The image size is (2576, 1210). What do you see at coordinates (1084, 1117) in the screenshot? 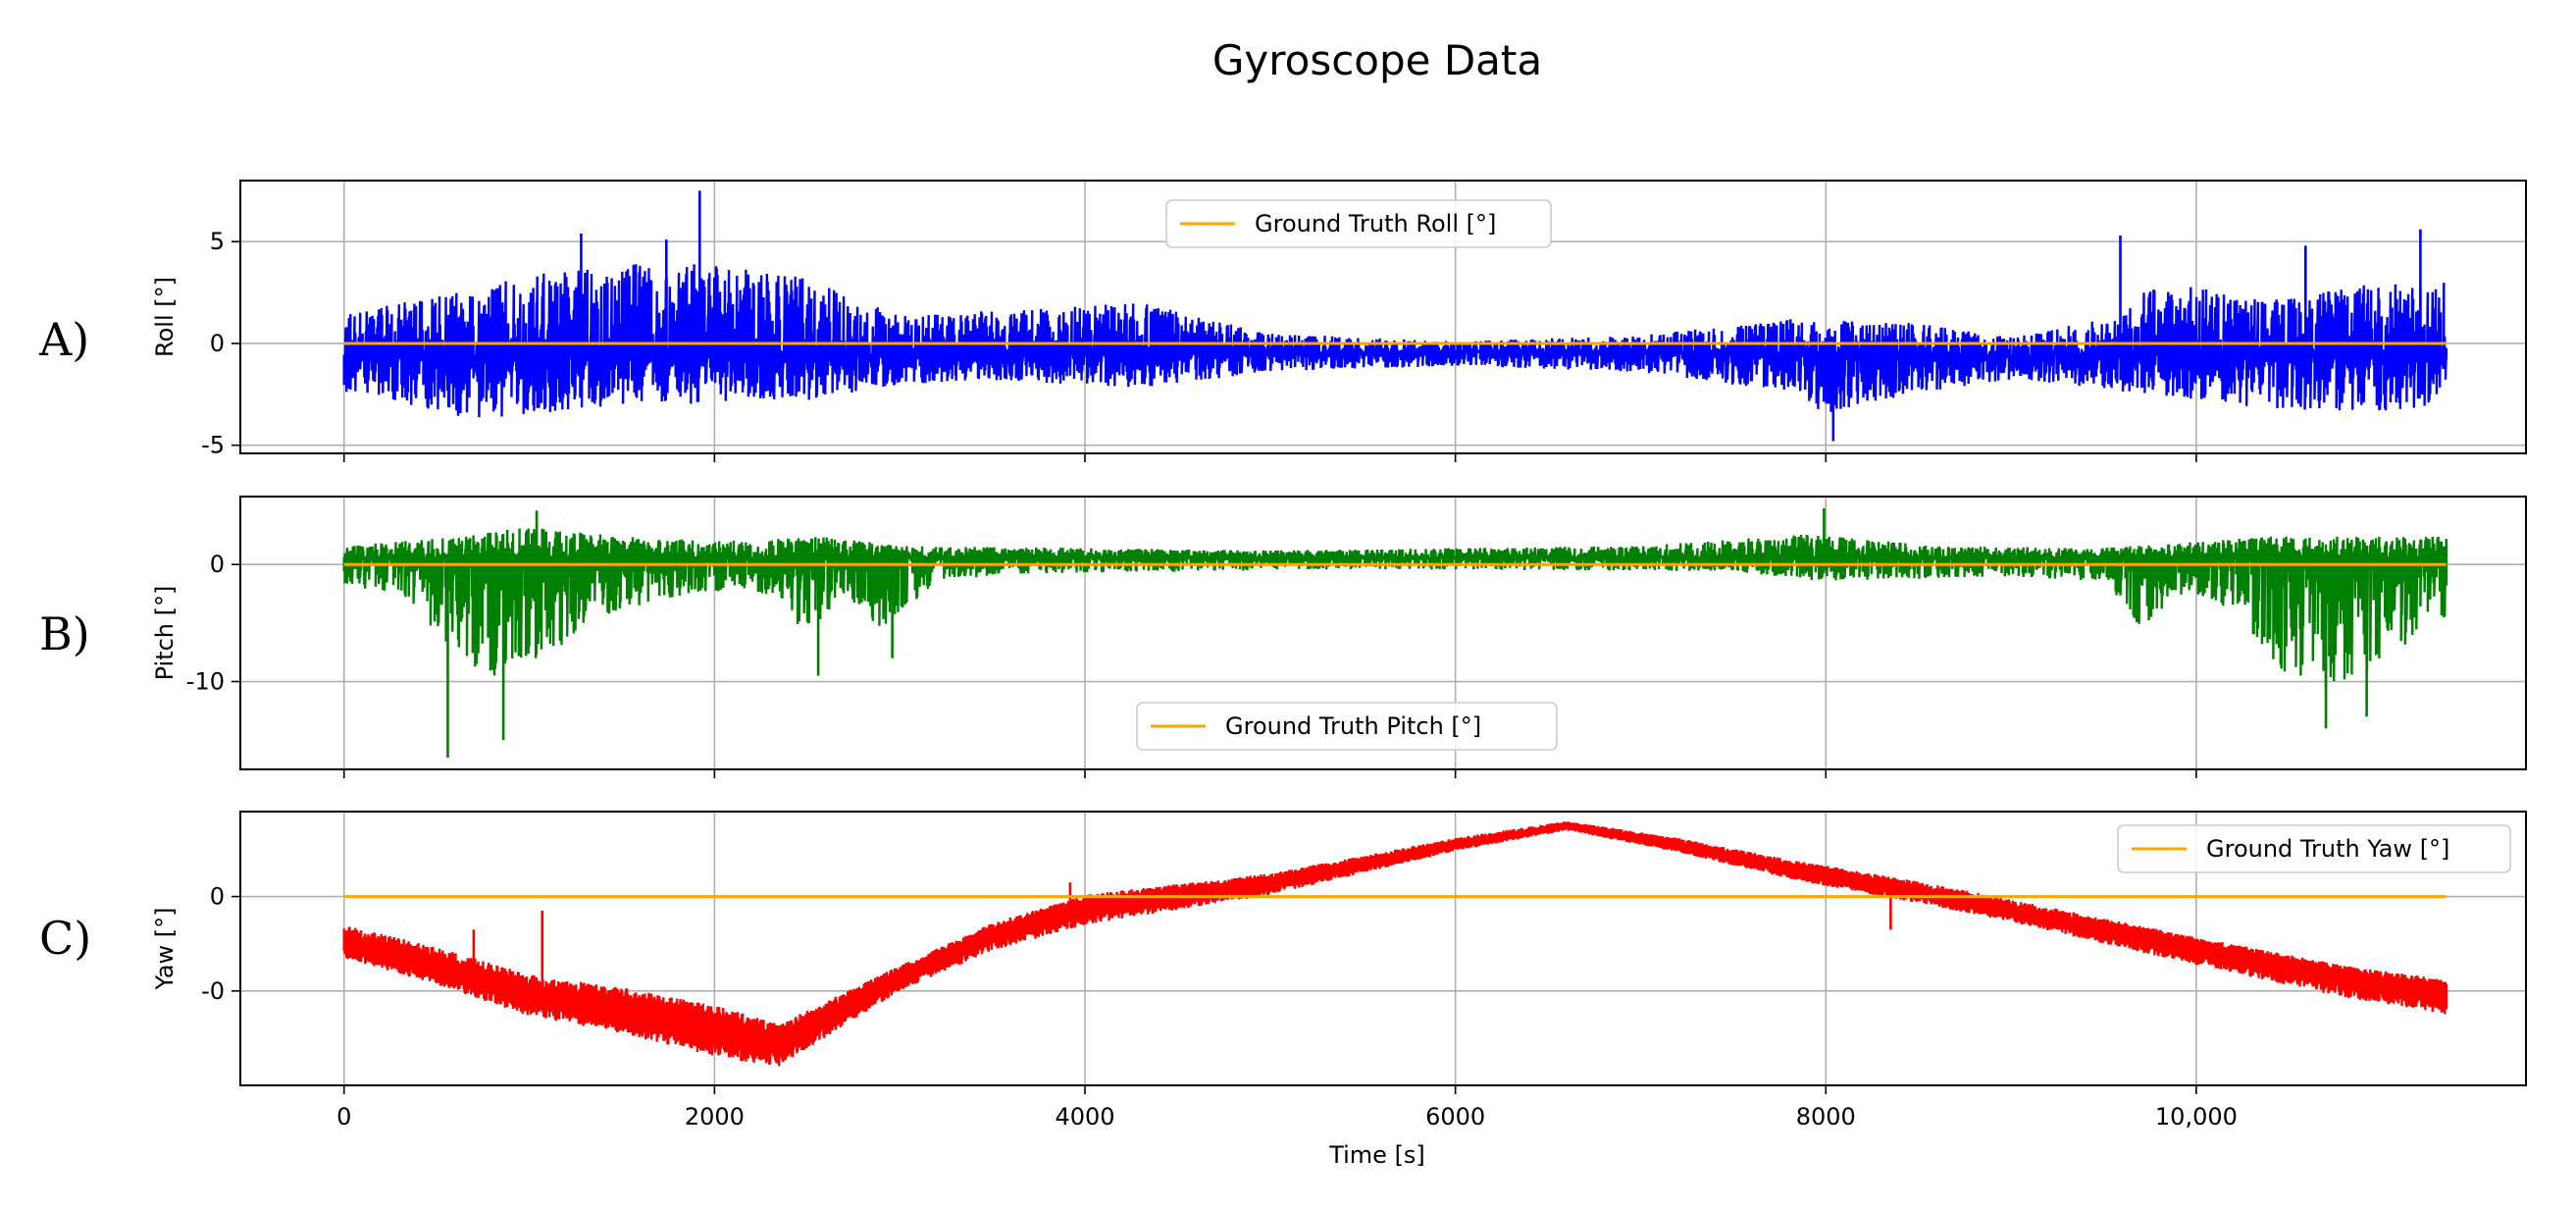
I see `x-tick-label: 4000` at bounding box center [1084, 1117].